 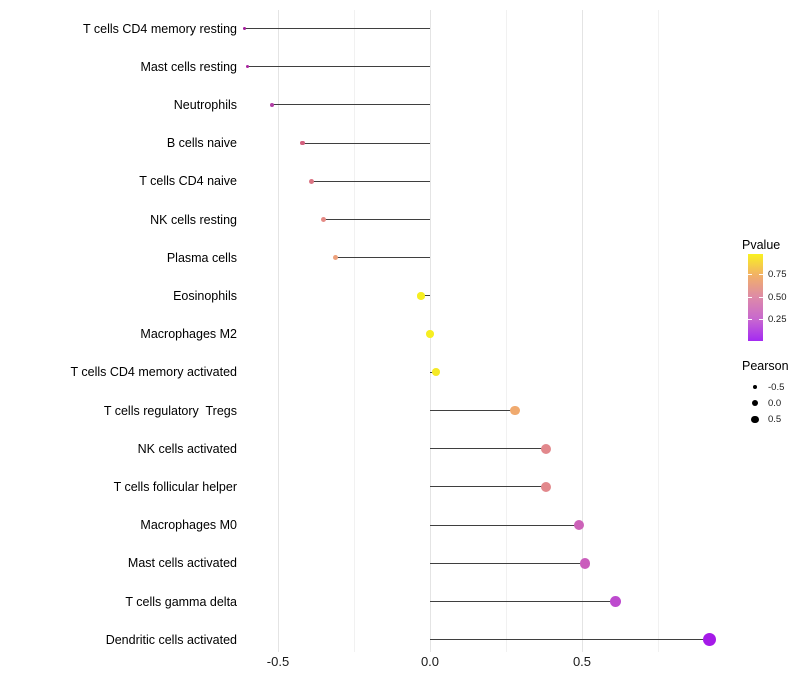 What do you see at coordinates (205, 295) in the screenshot?
I see `row-label: Eosinophils` at bounding box center [205, 295].